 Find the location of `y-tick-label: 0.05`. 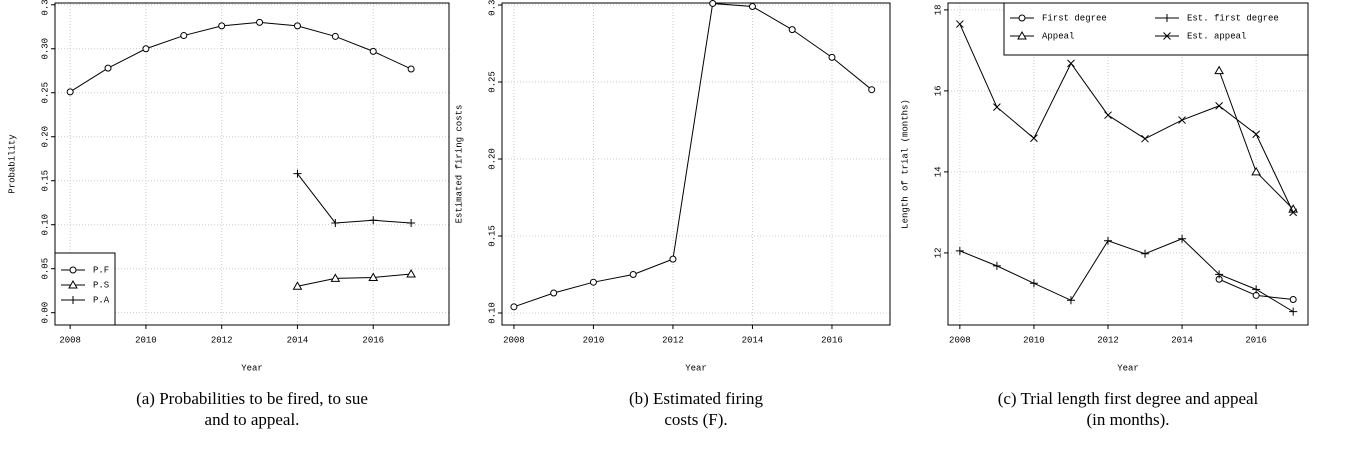

y-tick-label: 0.05 is located at coordinates (45, 269).